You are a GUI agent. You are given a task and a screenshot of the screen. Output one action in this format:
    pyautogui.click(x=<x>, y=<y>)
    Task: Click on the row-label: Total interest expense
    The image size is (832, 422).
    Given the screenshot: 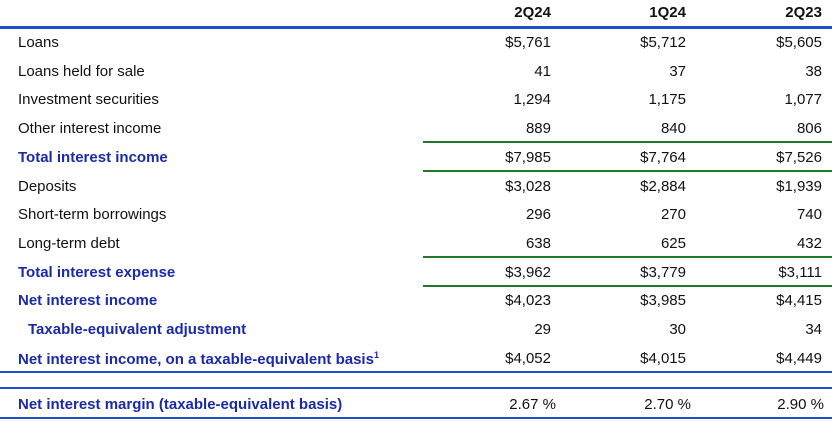 What is the action you would take?
    pyautogui.click(x=96, y=272)
    